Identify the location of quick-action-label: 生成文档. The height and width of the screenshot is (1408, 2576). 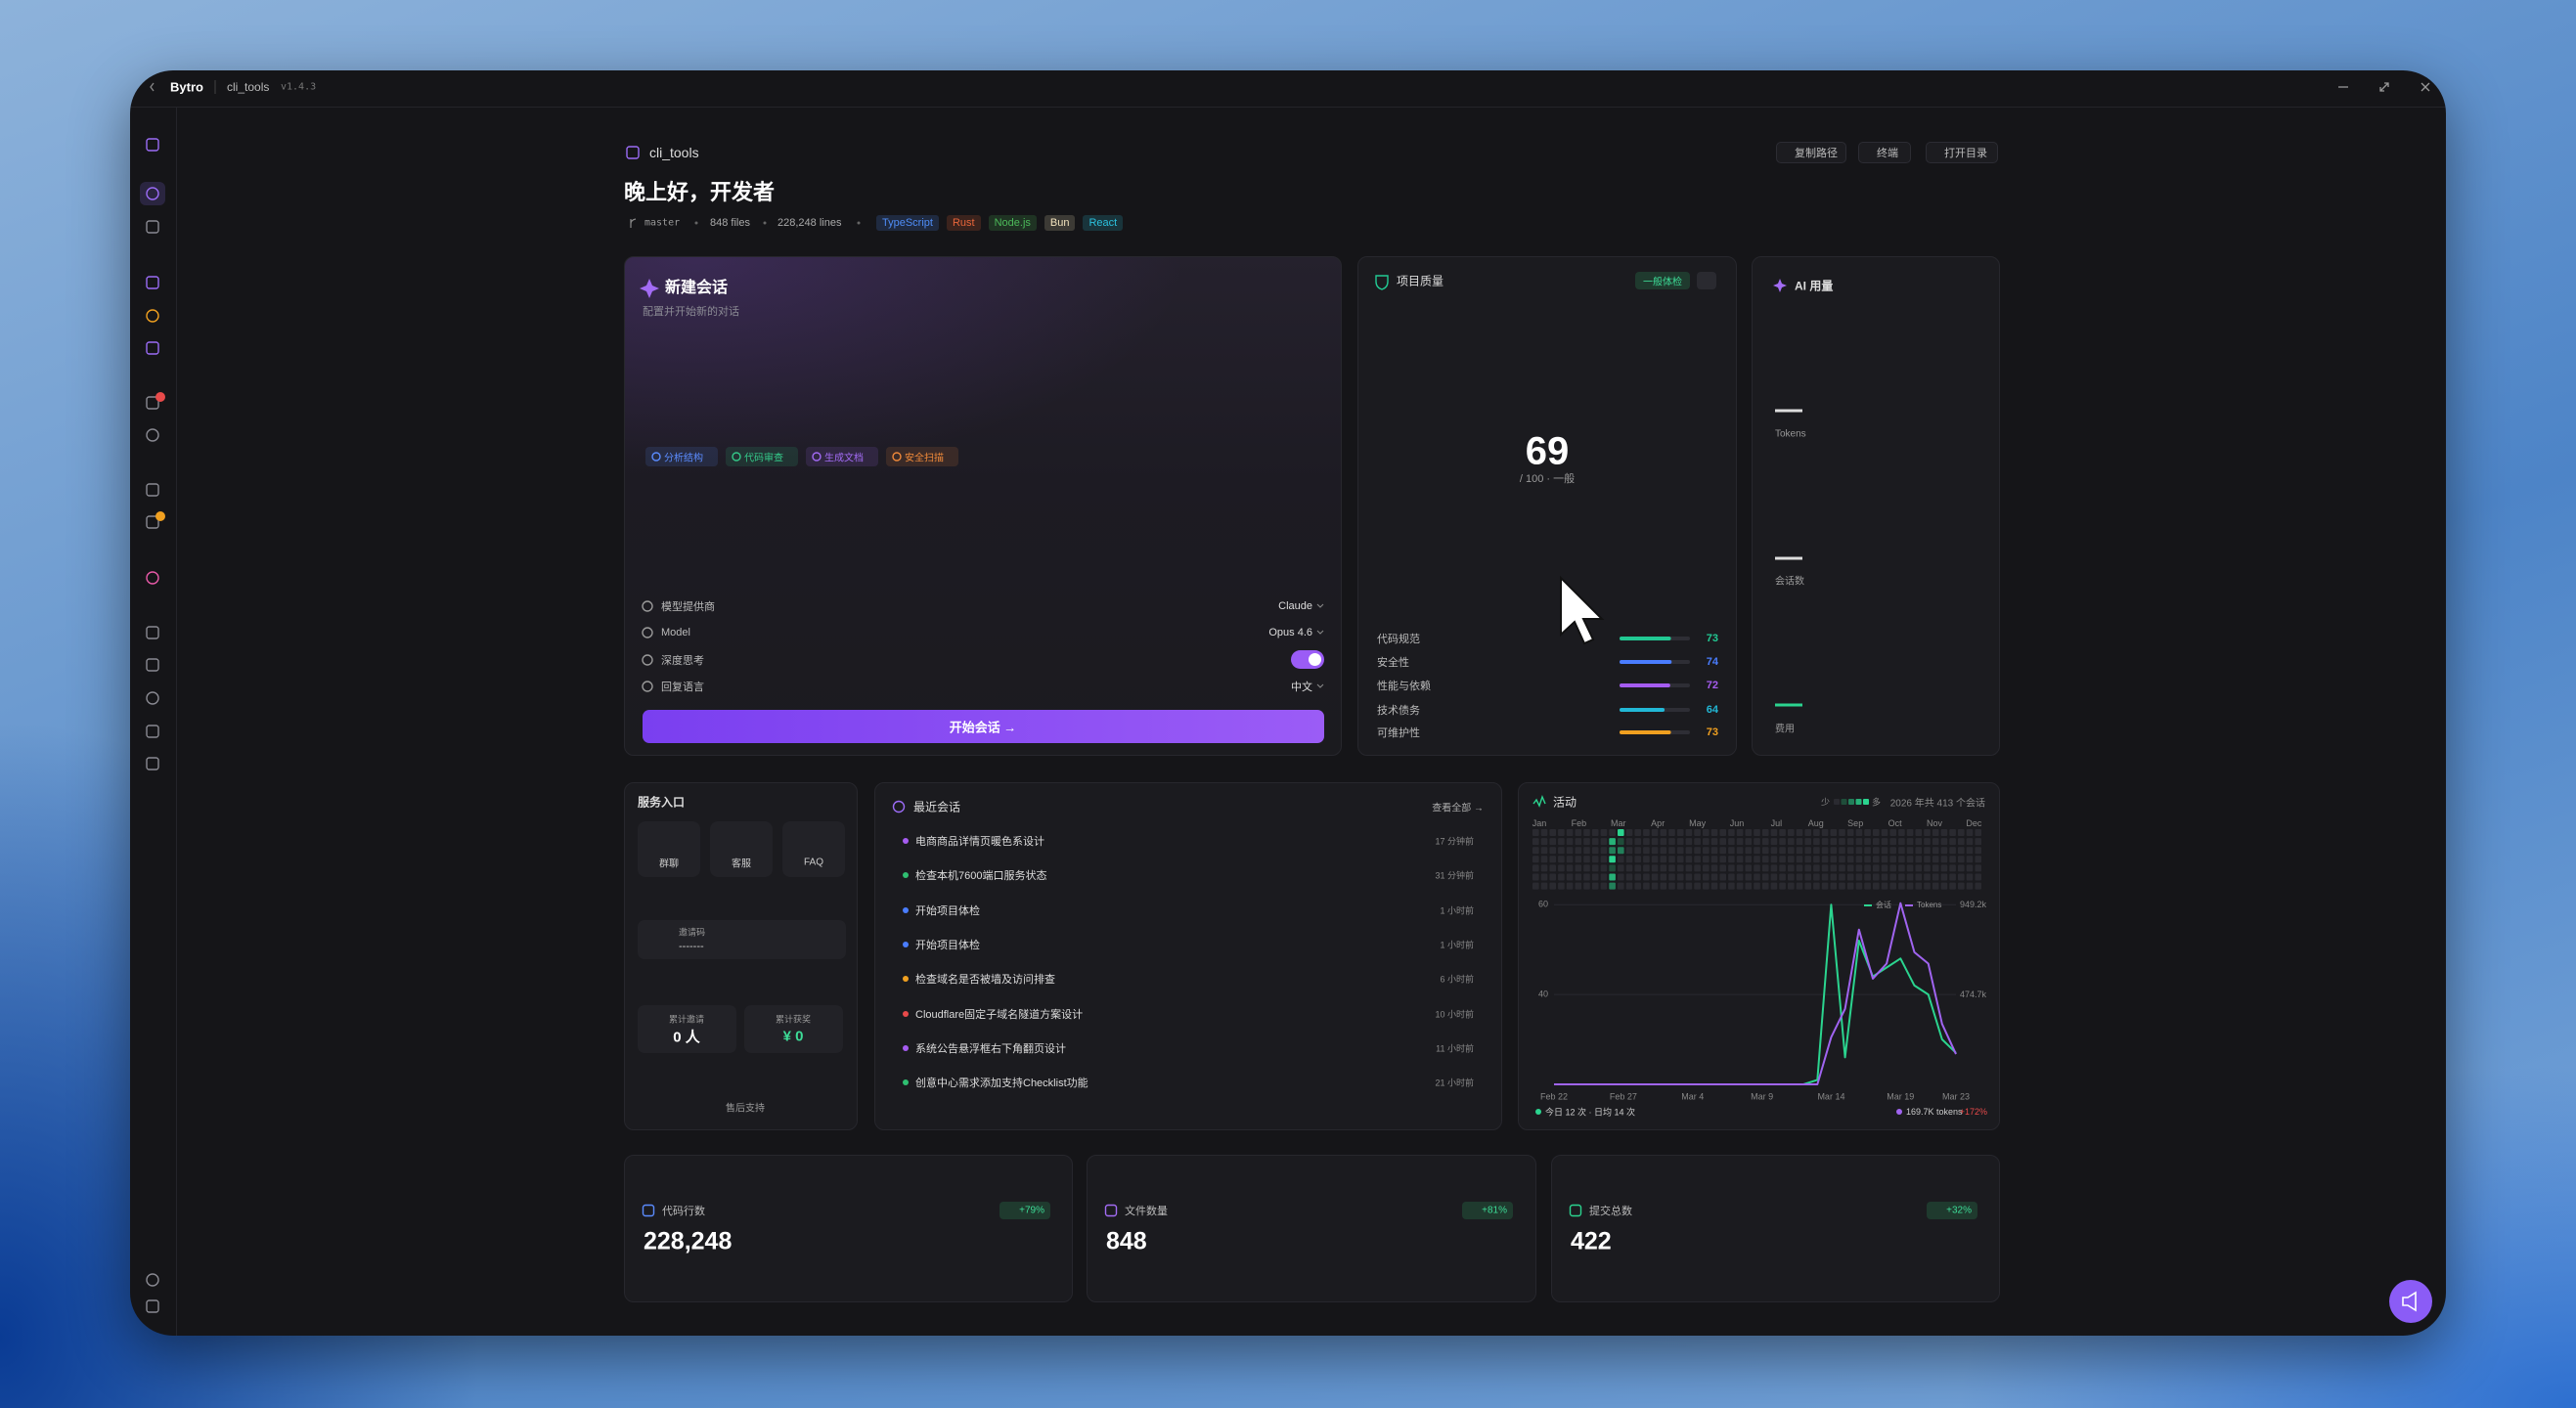
(844, 458).